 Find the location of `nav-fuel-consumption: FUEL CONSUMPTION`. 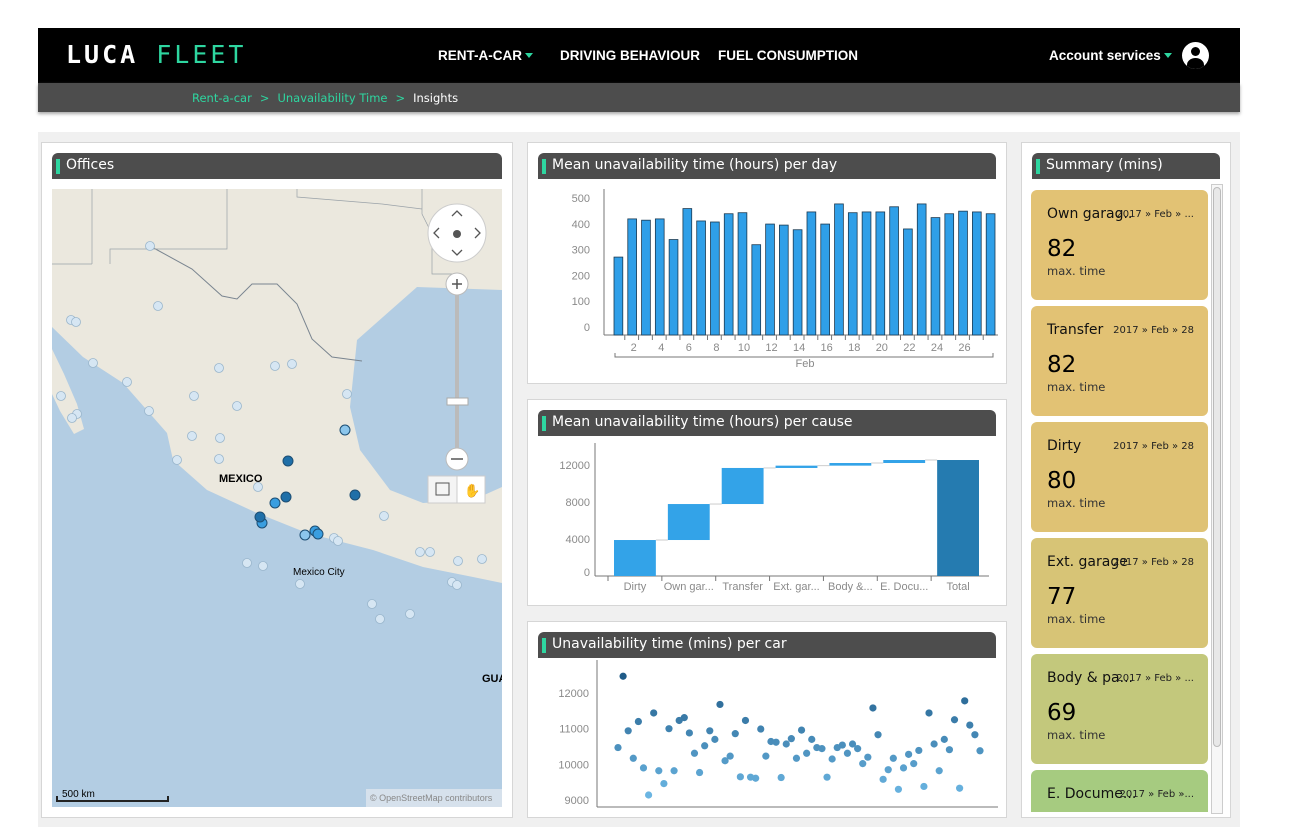

nav-fuel-consumption: FUEL CONSUMPTION is located at coordinates (788, 55).